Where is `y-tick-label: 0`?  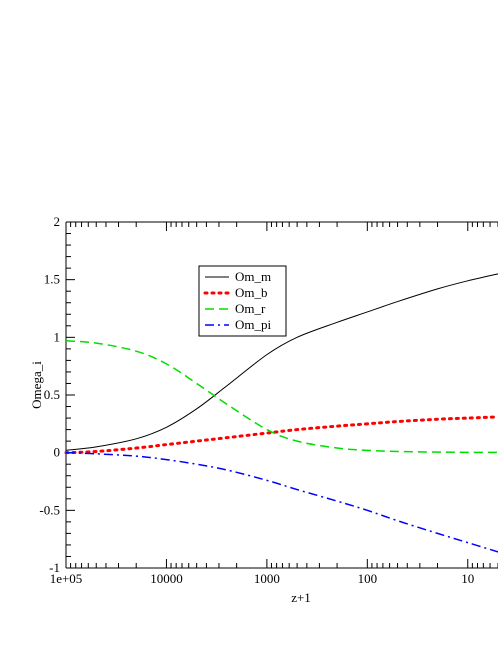 y-tick-label: 0 is located at coordinates (57, 452).